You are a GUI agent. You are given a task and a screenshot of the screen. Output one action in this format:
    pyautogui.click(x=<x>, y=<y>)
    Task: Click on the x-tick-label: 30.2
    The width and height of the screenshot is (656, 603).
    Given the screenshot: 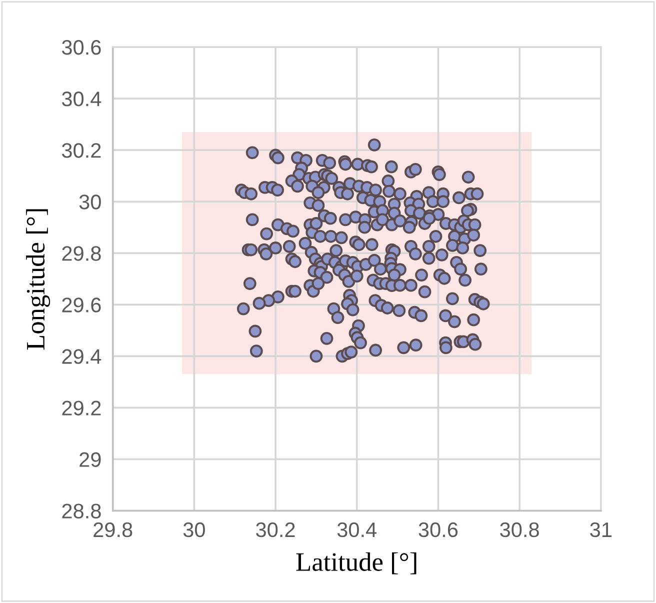 What is the action you would take?
    pyautogui.click(x=275, y=530)
    